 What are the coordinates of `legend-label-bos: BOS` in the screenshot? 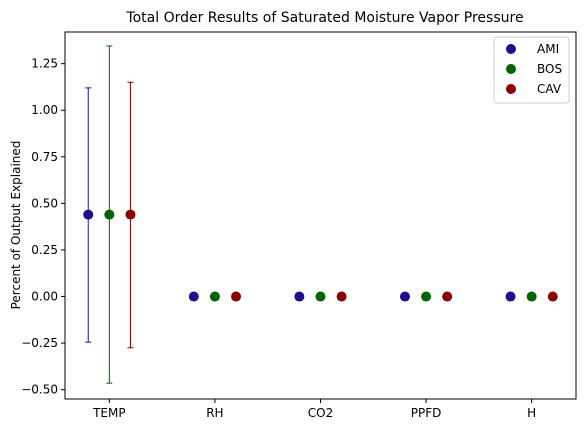 It's located at (549, 69).